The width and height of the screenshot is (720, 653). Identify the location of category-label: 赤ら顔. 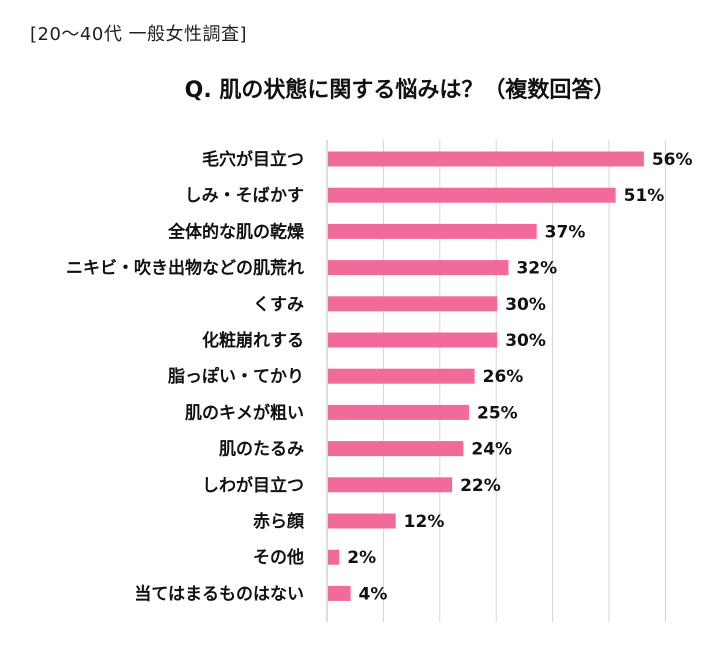
(279, 521).